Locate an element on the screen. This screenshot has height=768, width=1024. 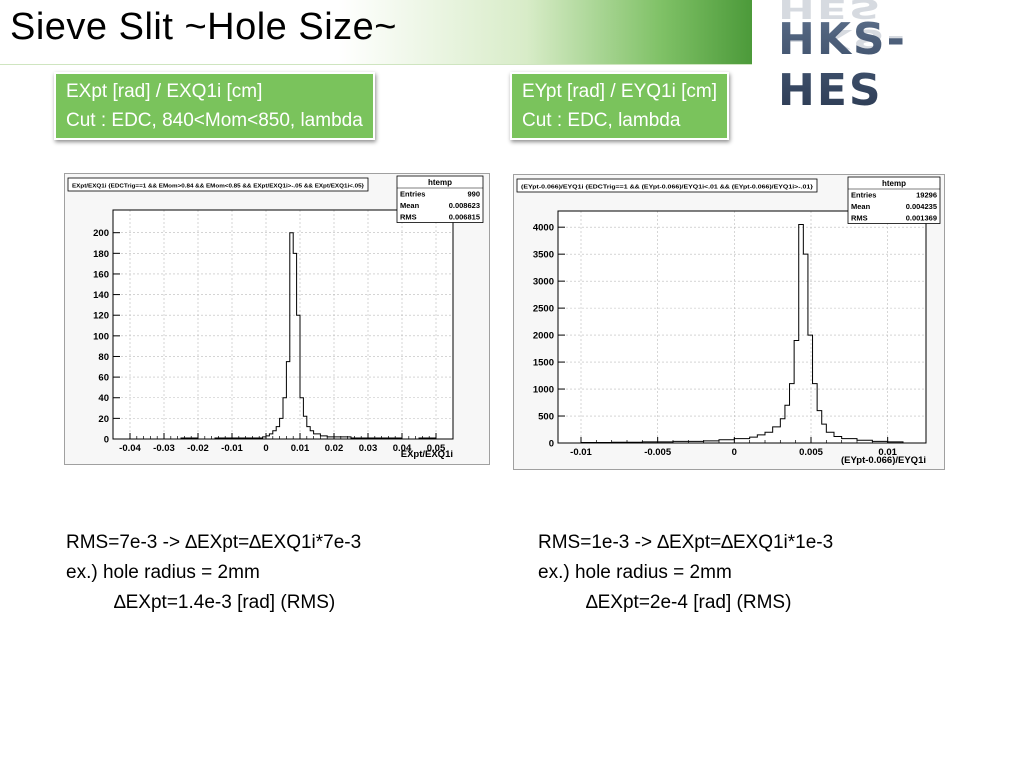
y-tick-label: 3000 is located at coordinates (543, 282).